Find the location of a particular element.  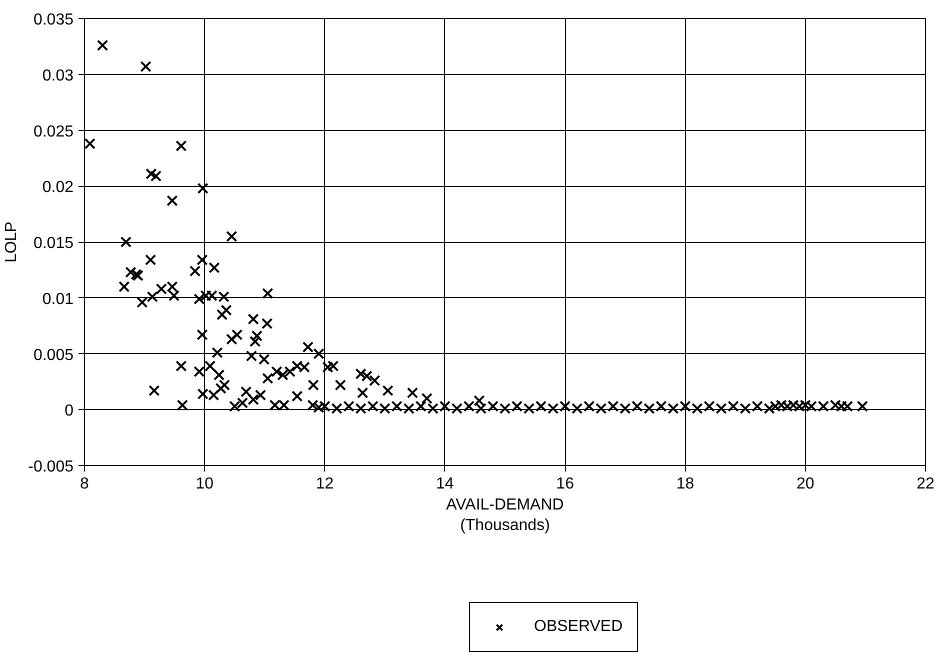

y-axis-title: LOLP is located at coordinates (11, 242).